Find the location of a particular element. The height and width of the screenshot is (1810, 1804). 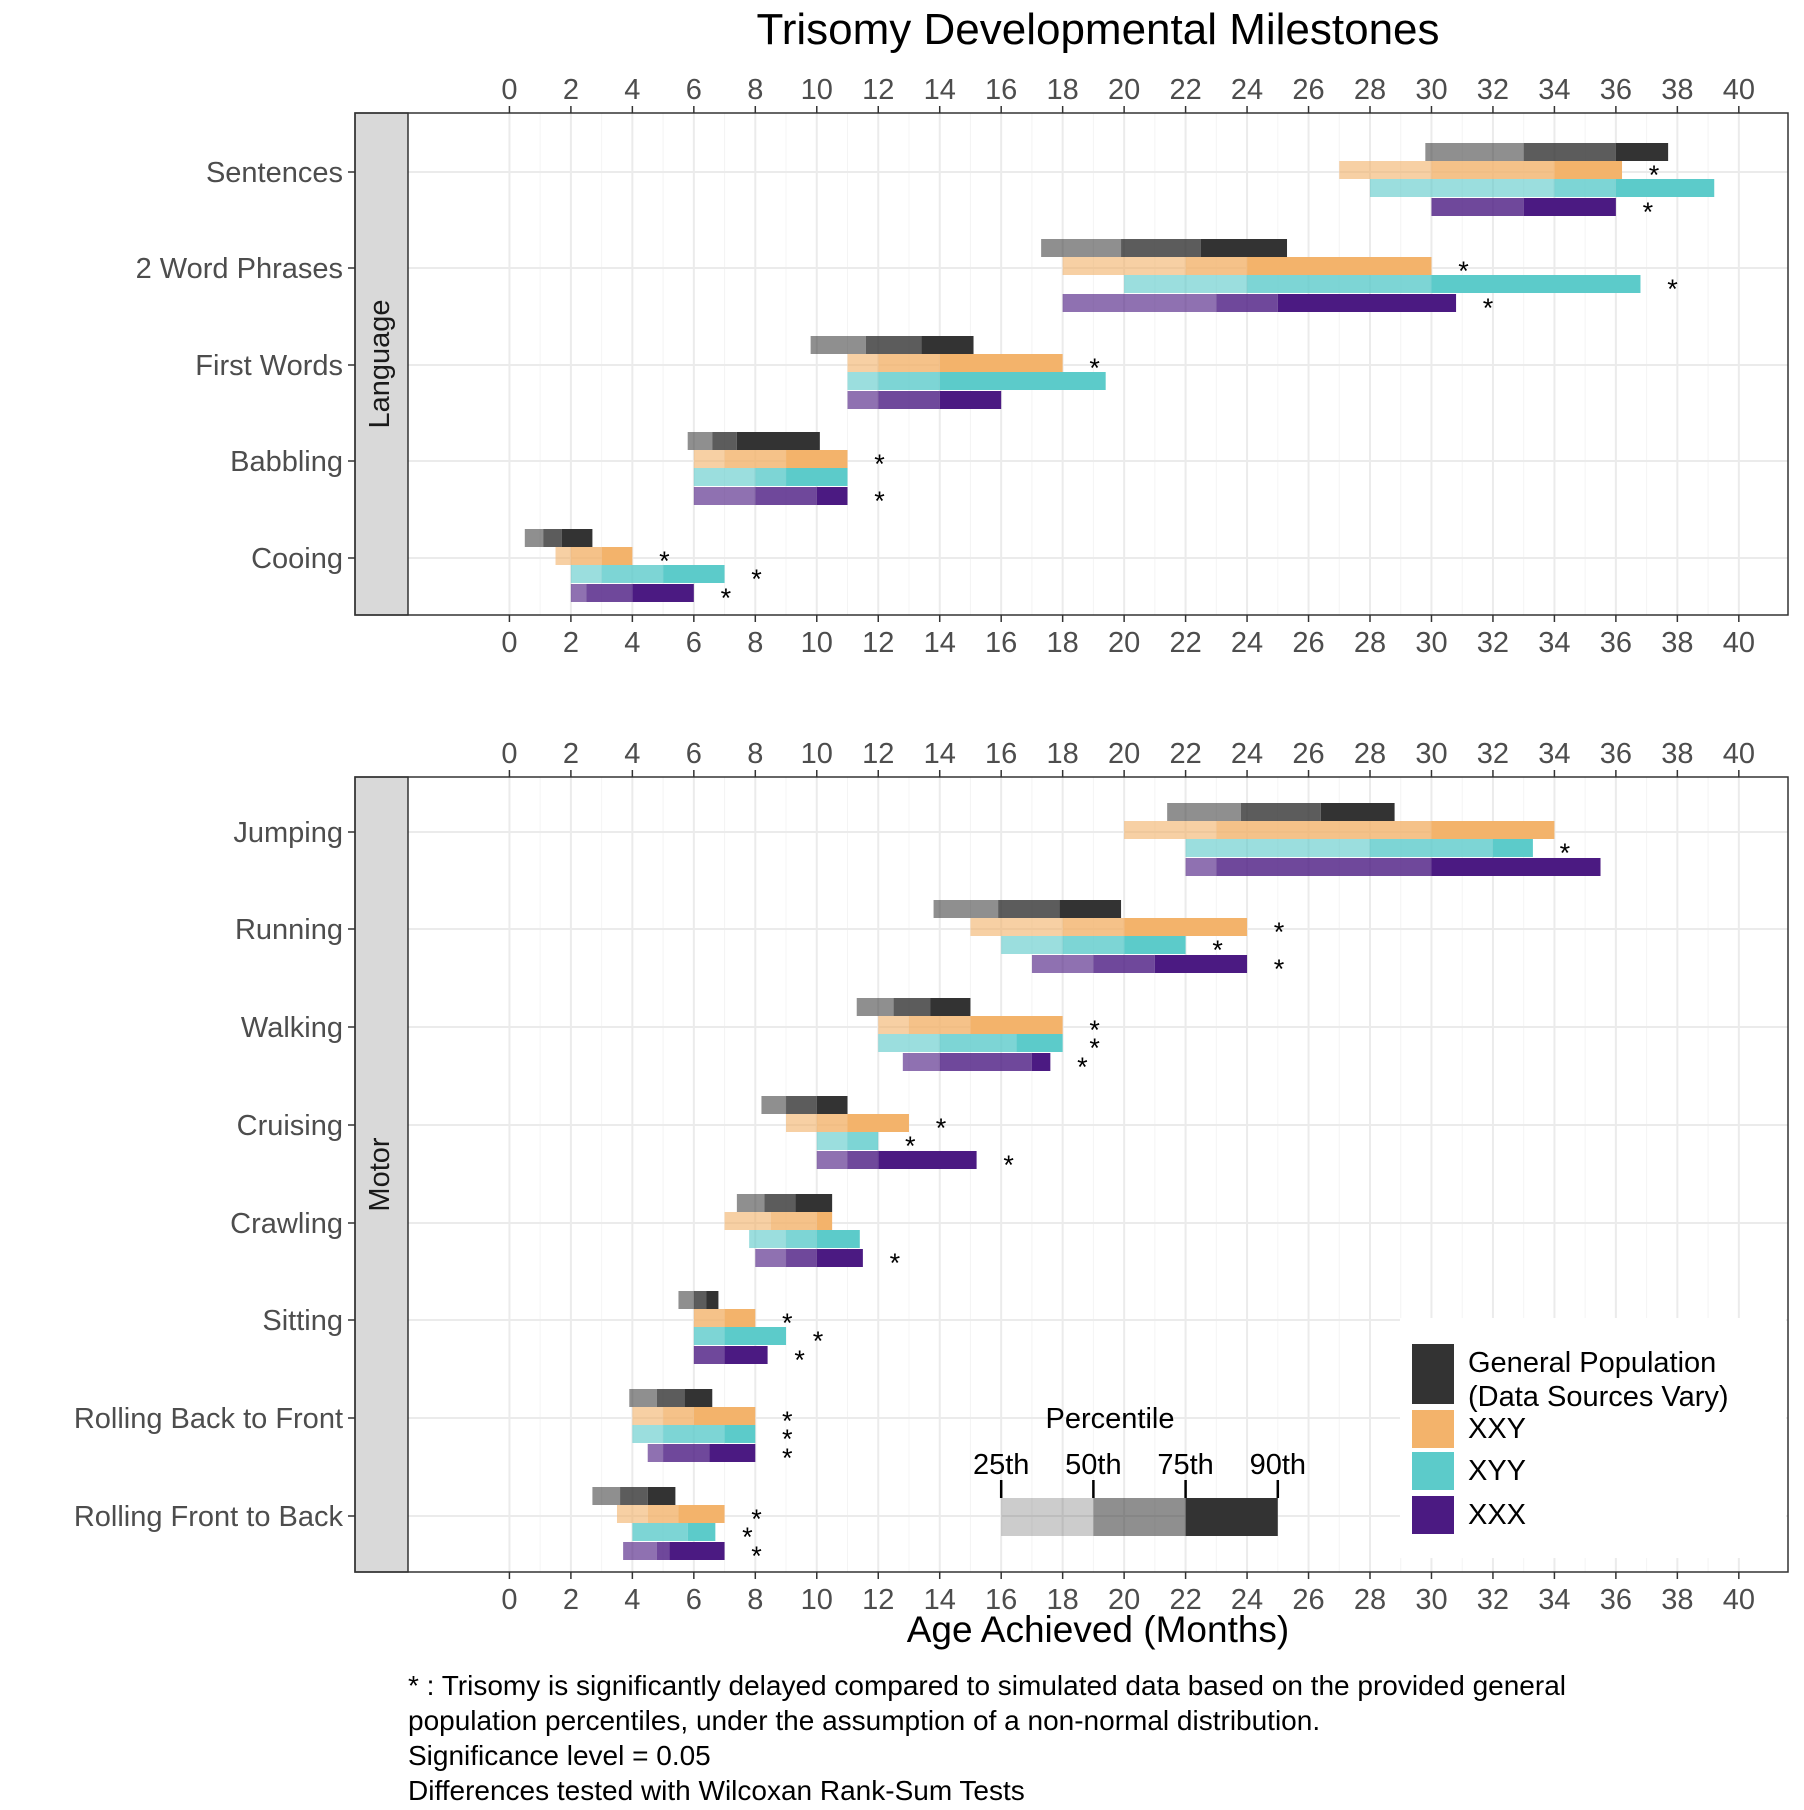

top-tick-label: 30 is located at coordinates (1431, 90).